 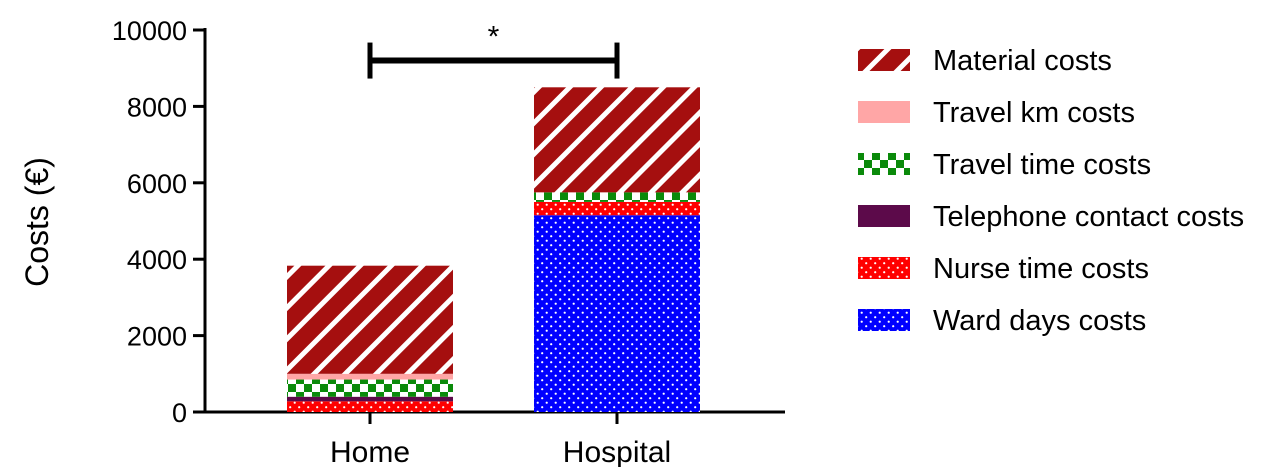 I want to click on bar-hospital-ward-days-costs, so click(x=617, y=313).